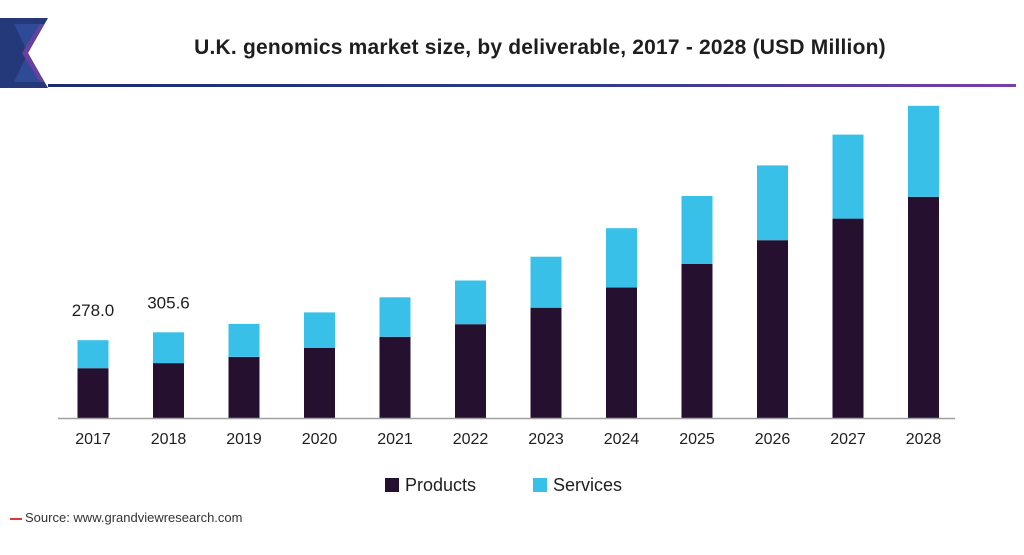 This screenshot has width=1024, height=555. Describe the element at coordinates (471, 439) in the screenshot. I see `x-tick-label-2022: 2022` at that location.